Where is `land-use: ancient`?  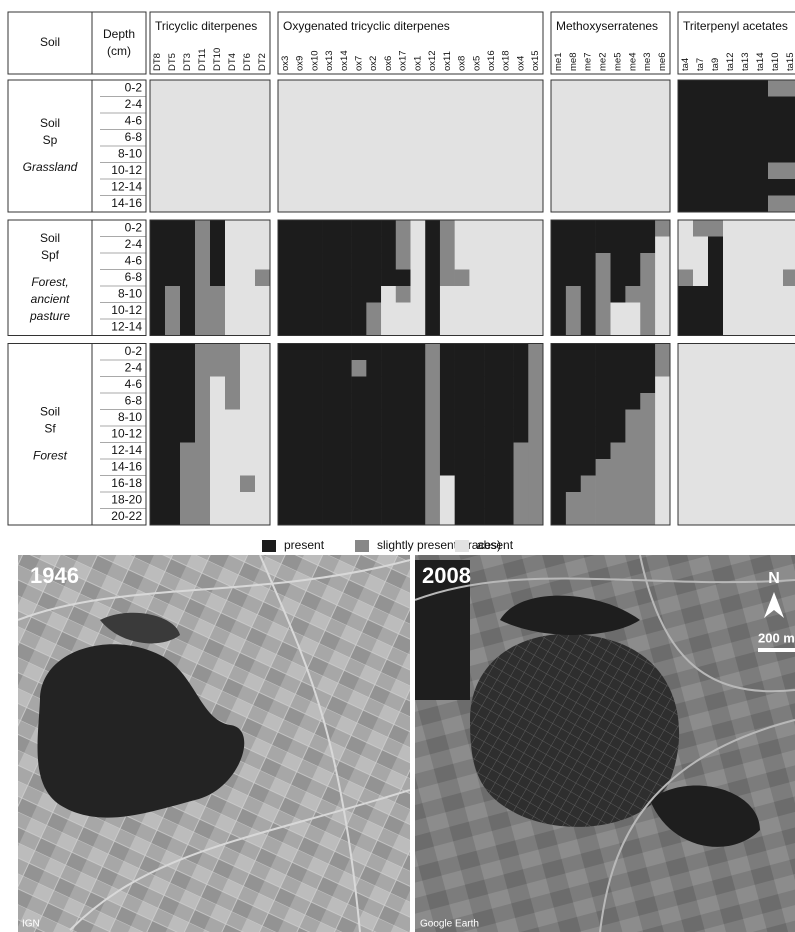 land-use: ancient is located at coordinates (50, 299).